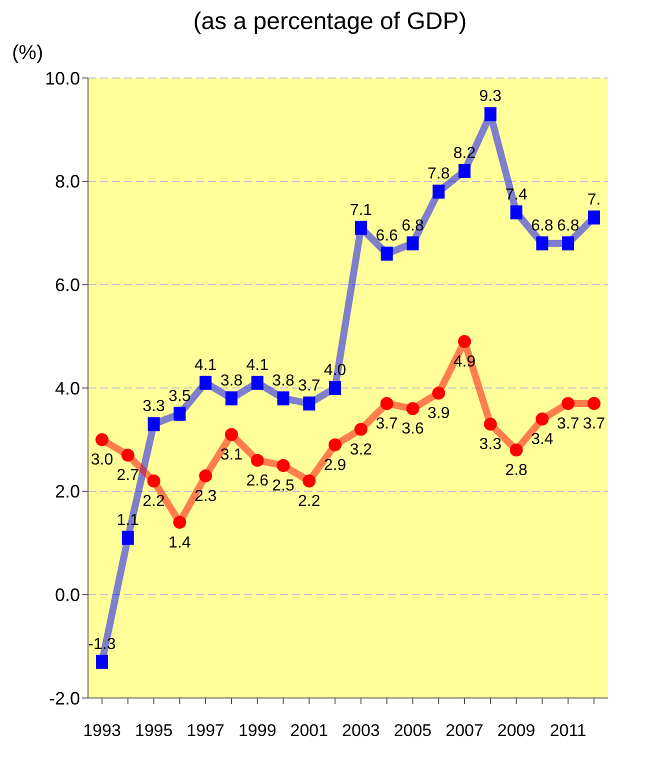 This screenshot has height=777, width=660. What do you see at coordinates (128, 520) in the screenshot?
I see `data-label: 1.1` at bounding box center [128, 520].